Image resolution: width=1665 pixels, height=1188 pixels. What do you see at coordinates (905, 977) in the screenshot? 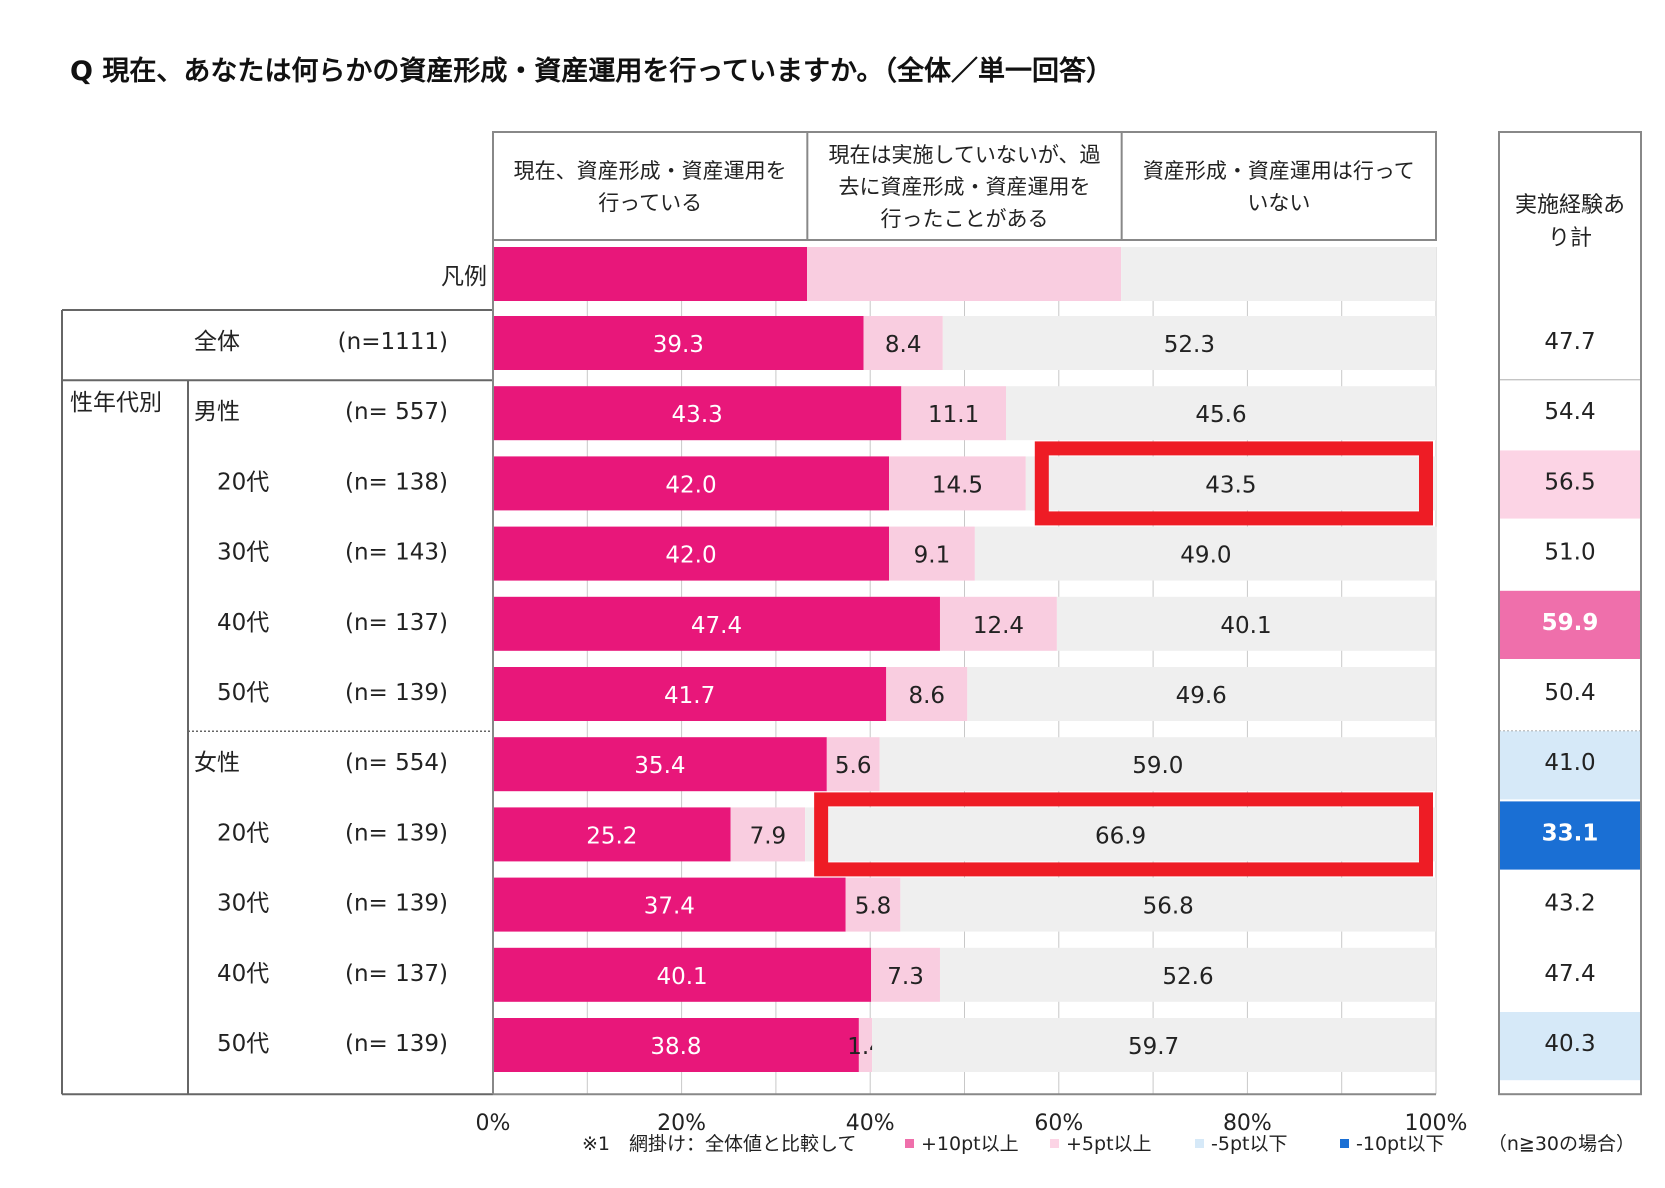
I see `data-label: 7.3` at bounding box center [905, 977].